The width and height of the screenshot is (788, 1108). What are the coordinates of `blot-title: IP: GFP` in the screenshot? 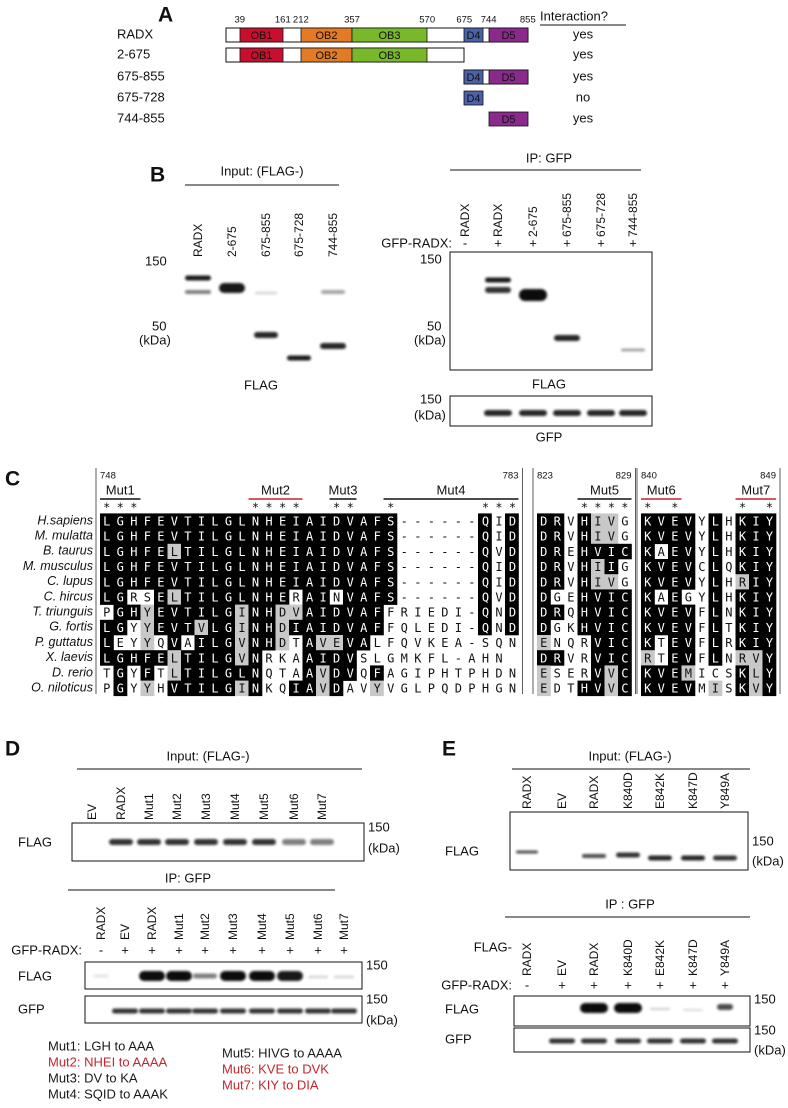 It's located at (188, 877).